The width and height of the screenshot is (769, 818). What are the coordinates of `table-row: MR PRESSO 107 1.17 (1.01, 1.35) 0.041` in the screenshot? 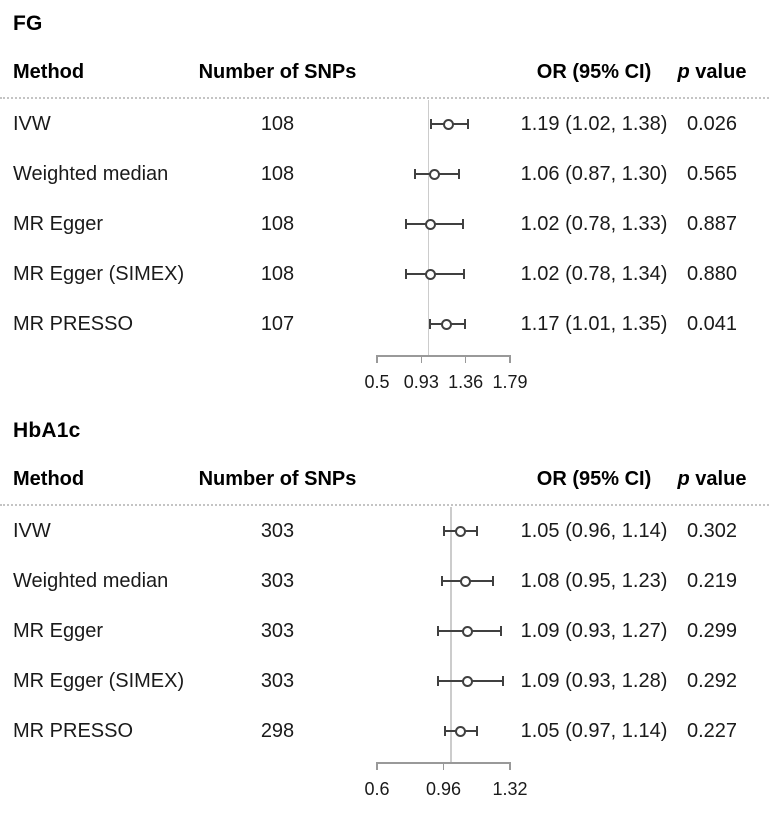 It's located at (384, 324).